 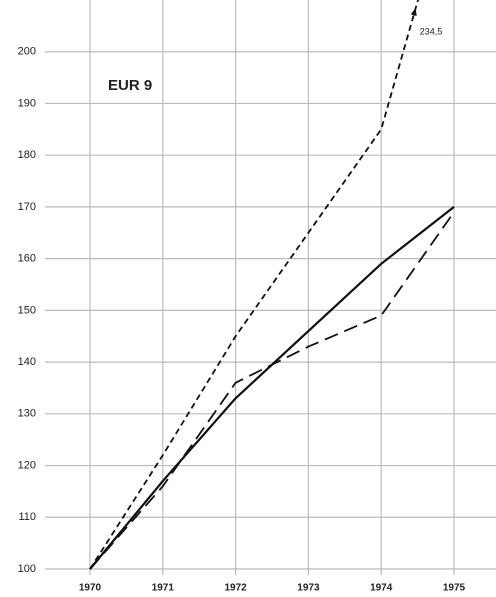 What do you see at coordinates (27, 207) in the screenshot?
I see `y-tick-label: 170` at bounding box center [27, 207].